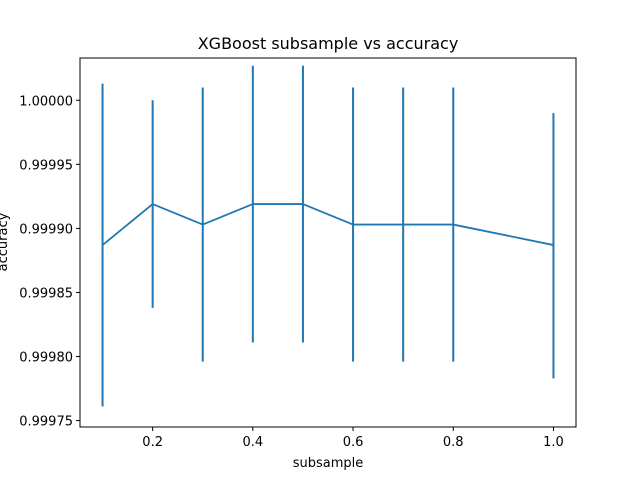 This screenshot has width=640, height=480. I want to click on y-tick-label: 0.99985, so click(46, 293).